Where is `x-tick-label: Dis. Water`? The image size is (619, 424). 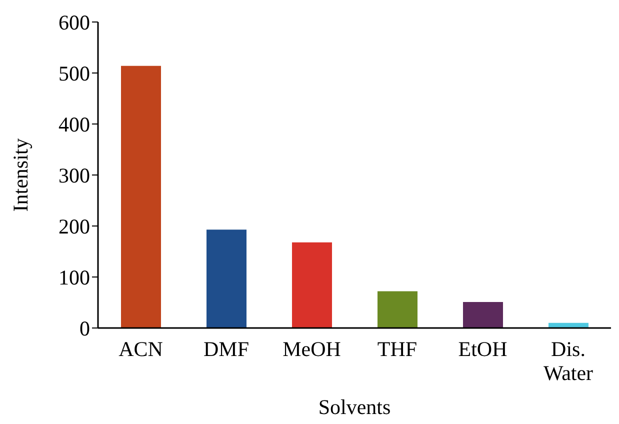 x-tick-label: Dis. Water is located at coordinates (568, 361).